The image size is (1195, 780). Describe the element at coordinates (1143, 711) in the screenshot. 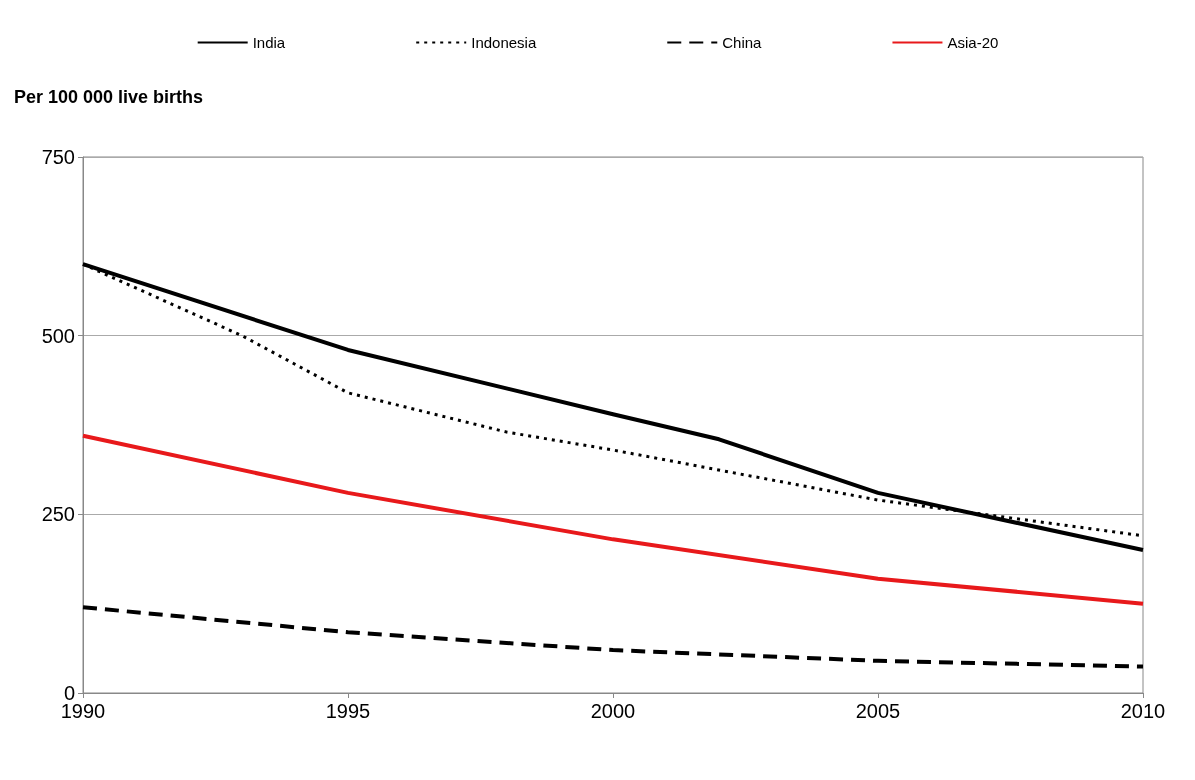

I see `x-tick-label: 2010` at that location.